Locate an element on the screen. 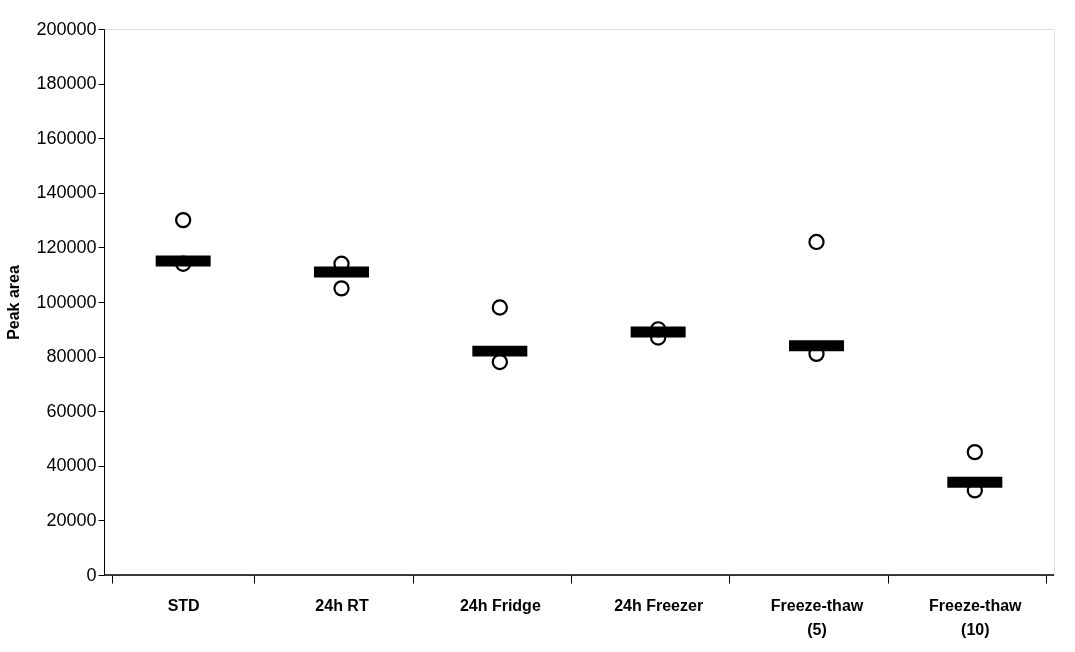 The height and width of the screenshot is (652, 1075). y-tick-label: 80000 is located at coordinates (71, 356).